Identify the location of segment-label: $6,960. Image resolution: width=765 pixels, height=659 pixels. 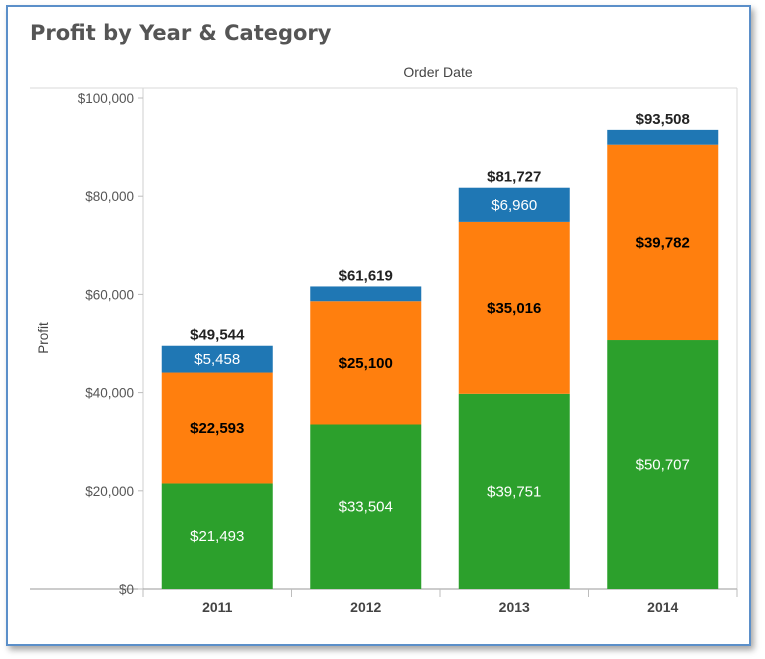
(514, 205).